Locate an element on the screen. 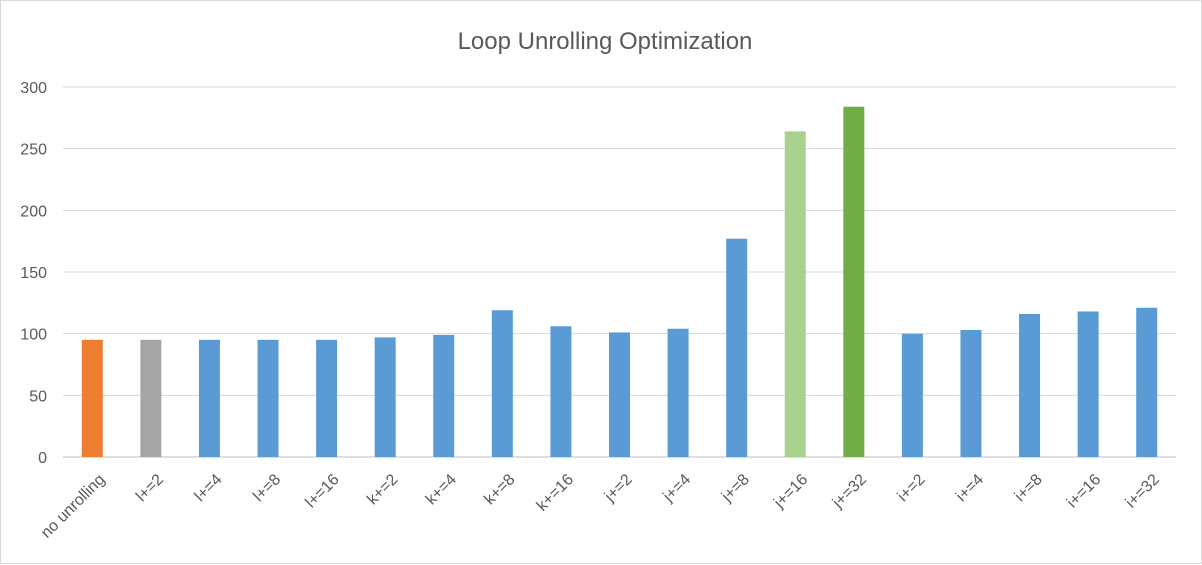  x-tick-label: i+=8 is located at coordinates (1029, 488).